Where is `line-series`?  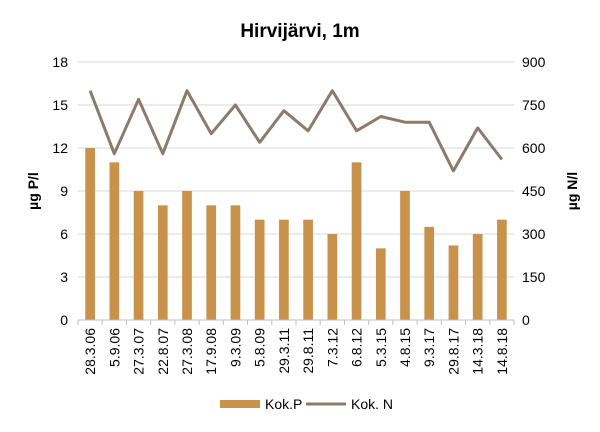
line-series is located at coordinates (296, 131).